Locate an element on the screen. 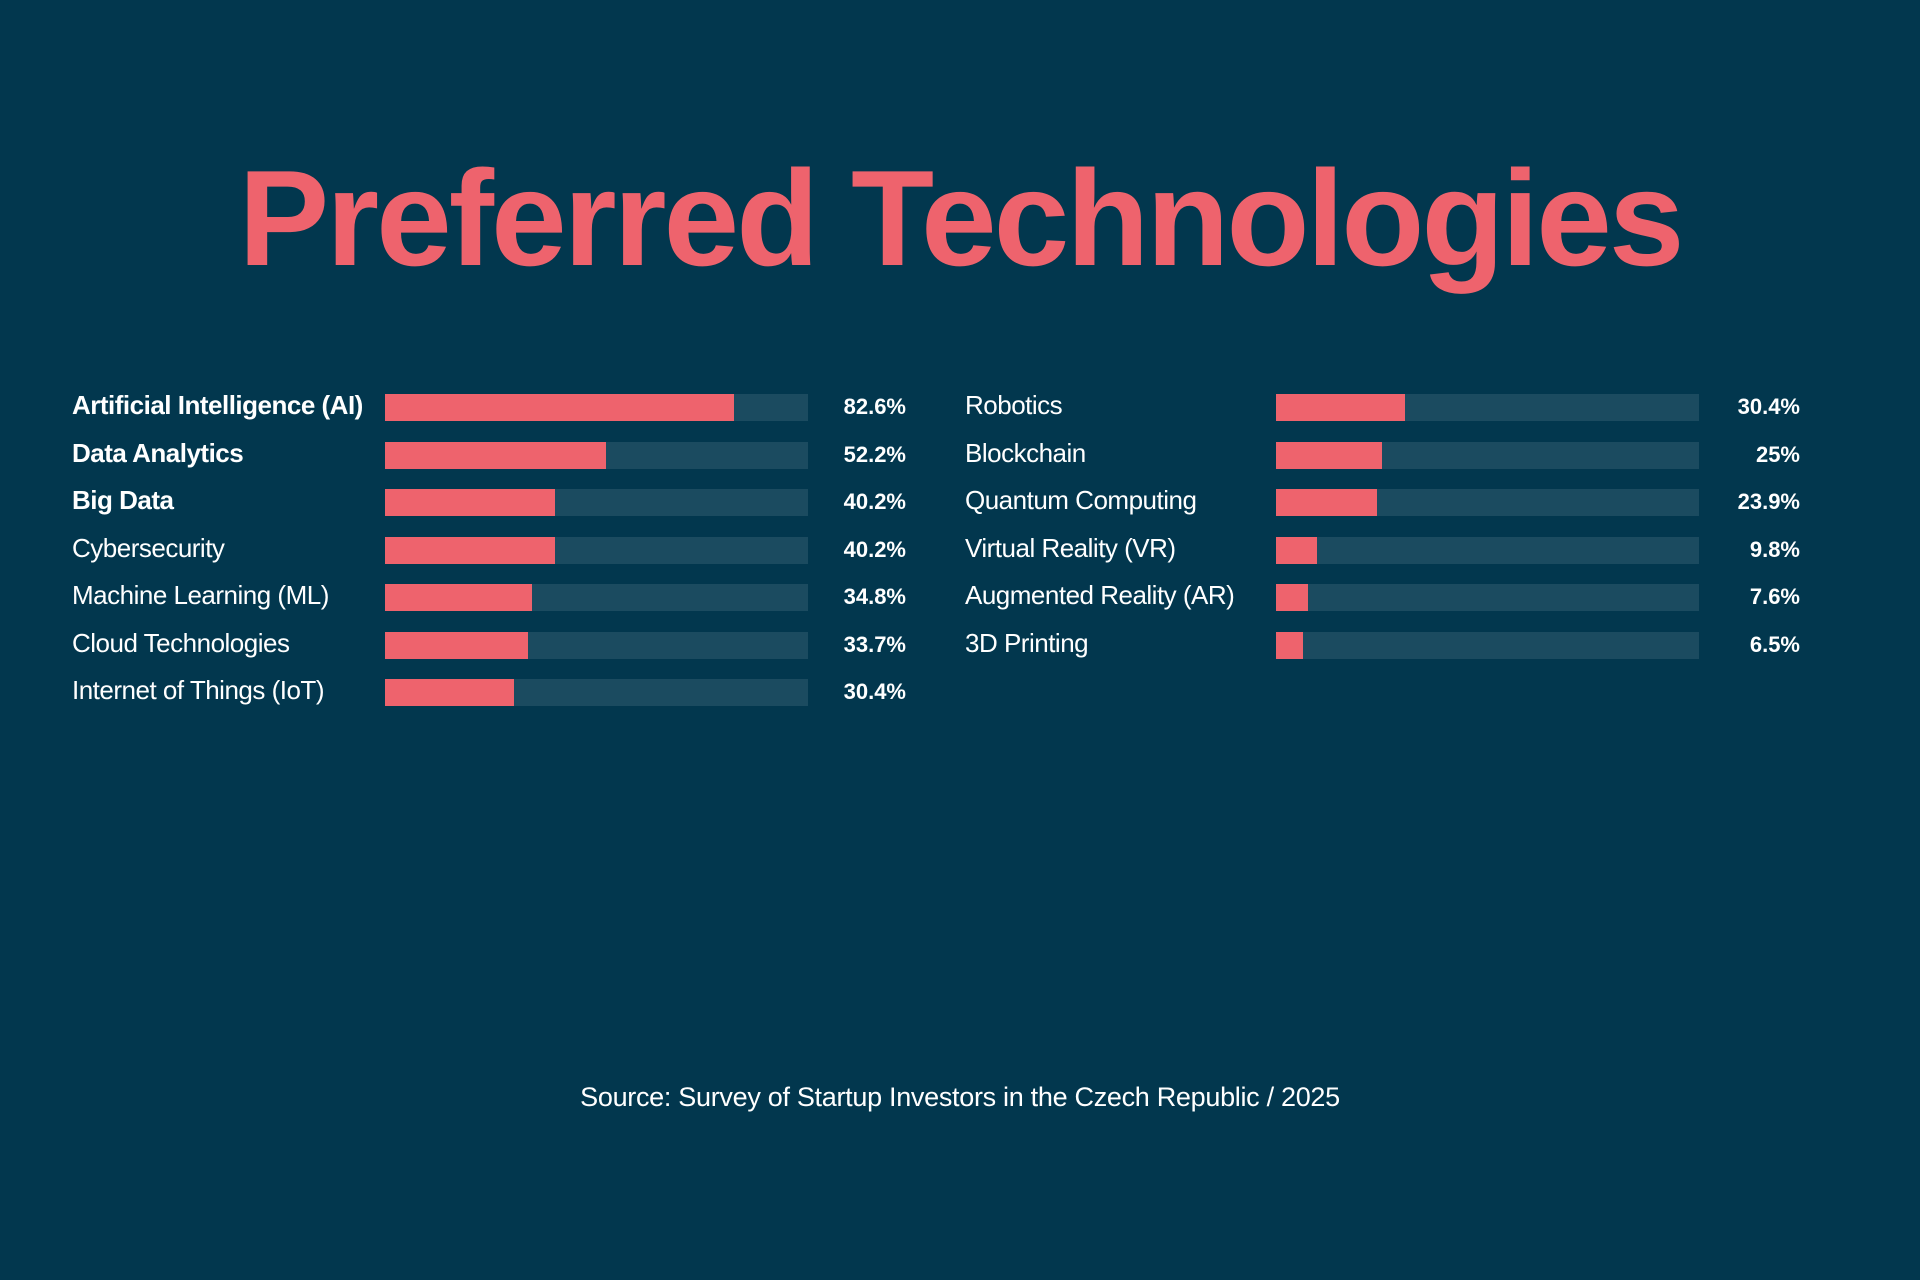 This screenshot has height=1280, width=1920. bar-row: Quantum Computing 23.9% is located at coordinates (960, 501).